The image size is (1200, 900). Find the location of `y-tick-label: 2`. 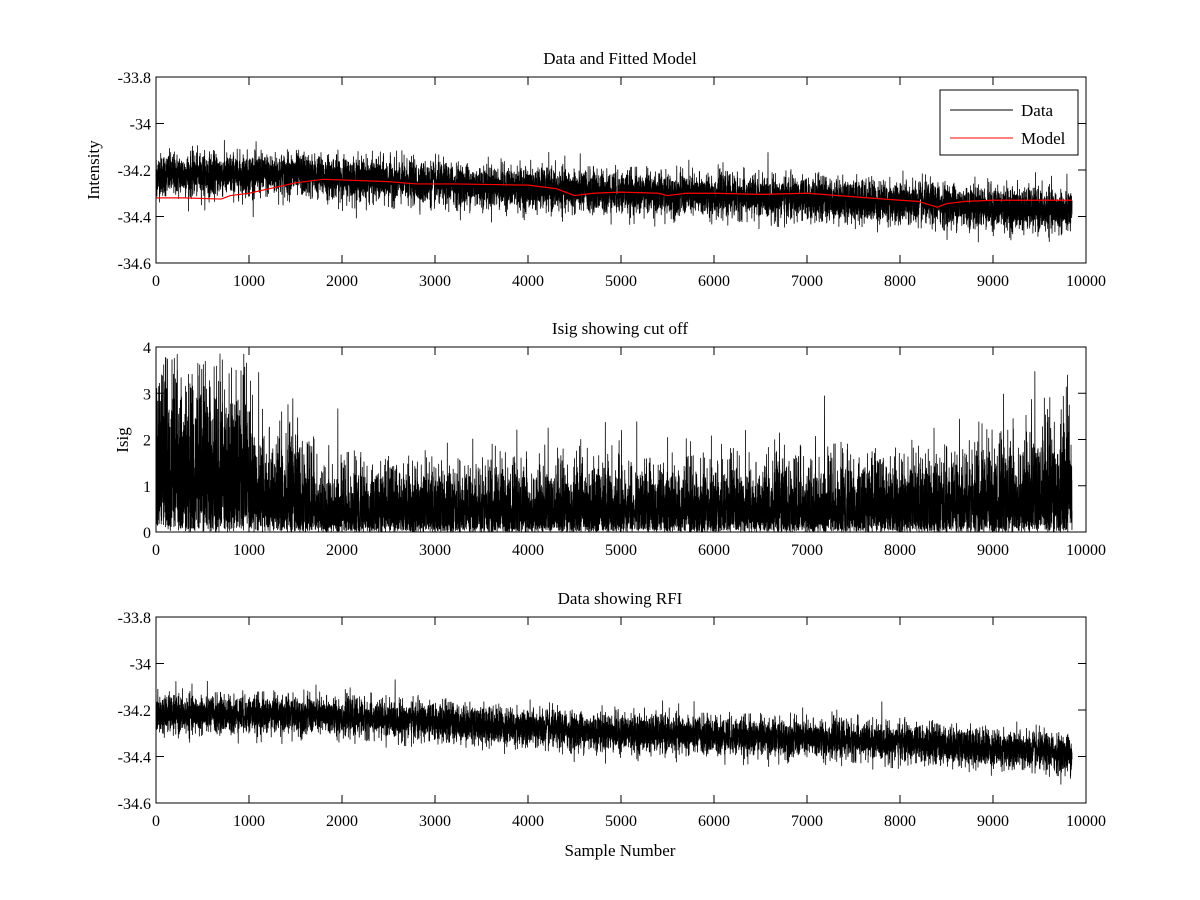

y-tick-label: 2 is located at coordinates (147, 441).